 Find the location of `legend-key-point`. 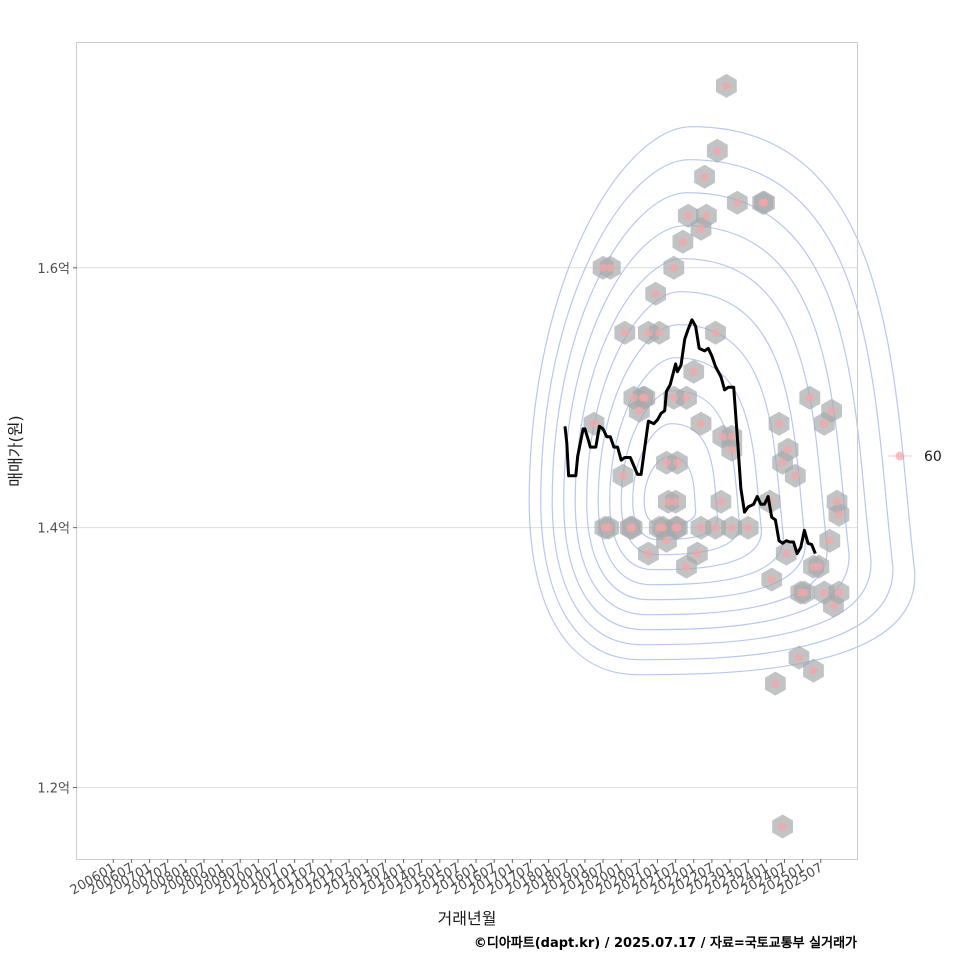

legend-key-point is located at coordinates (900, 456).